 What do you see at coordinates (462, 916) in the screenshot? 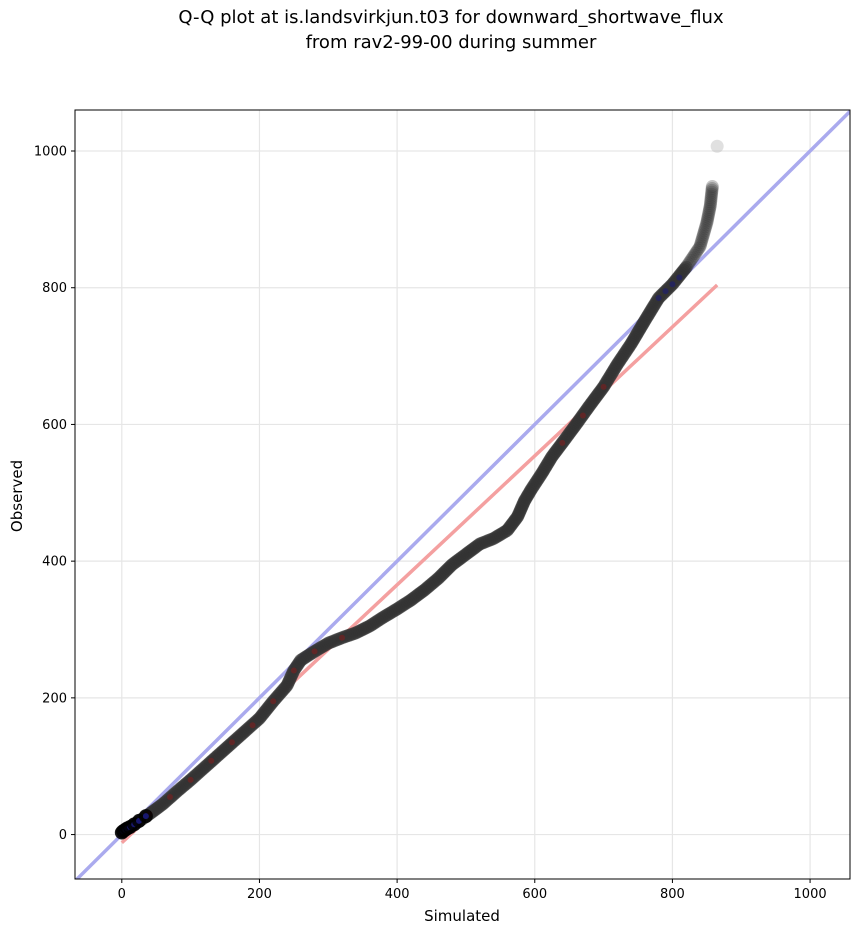
I see `x-axis-label: Simulated` at bounding box center [462, 916].